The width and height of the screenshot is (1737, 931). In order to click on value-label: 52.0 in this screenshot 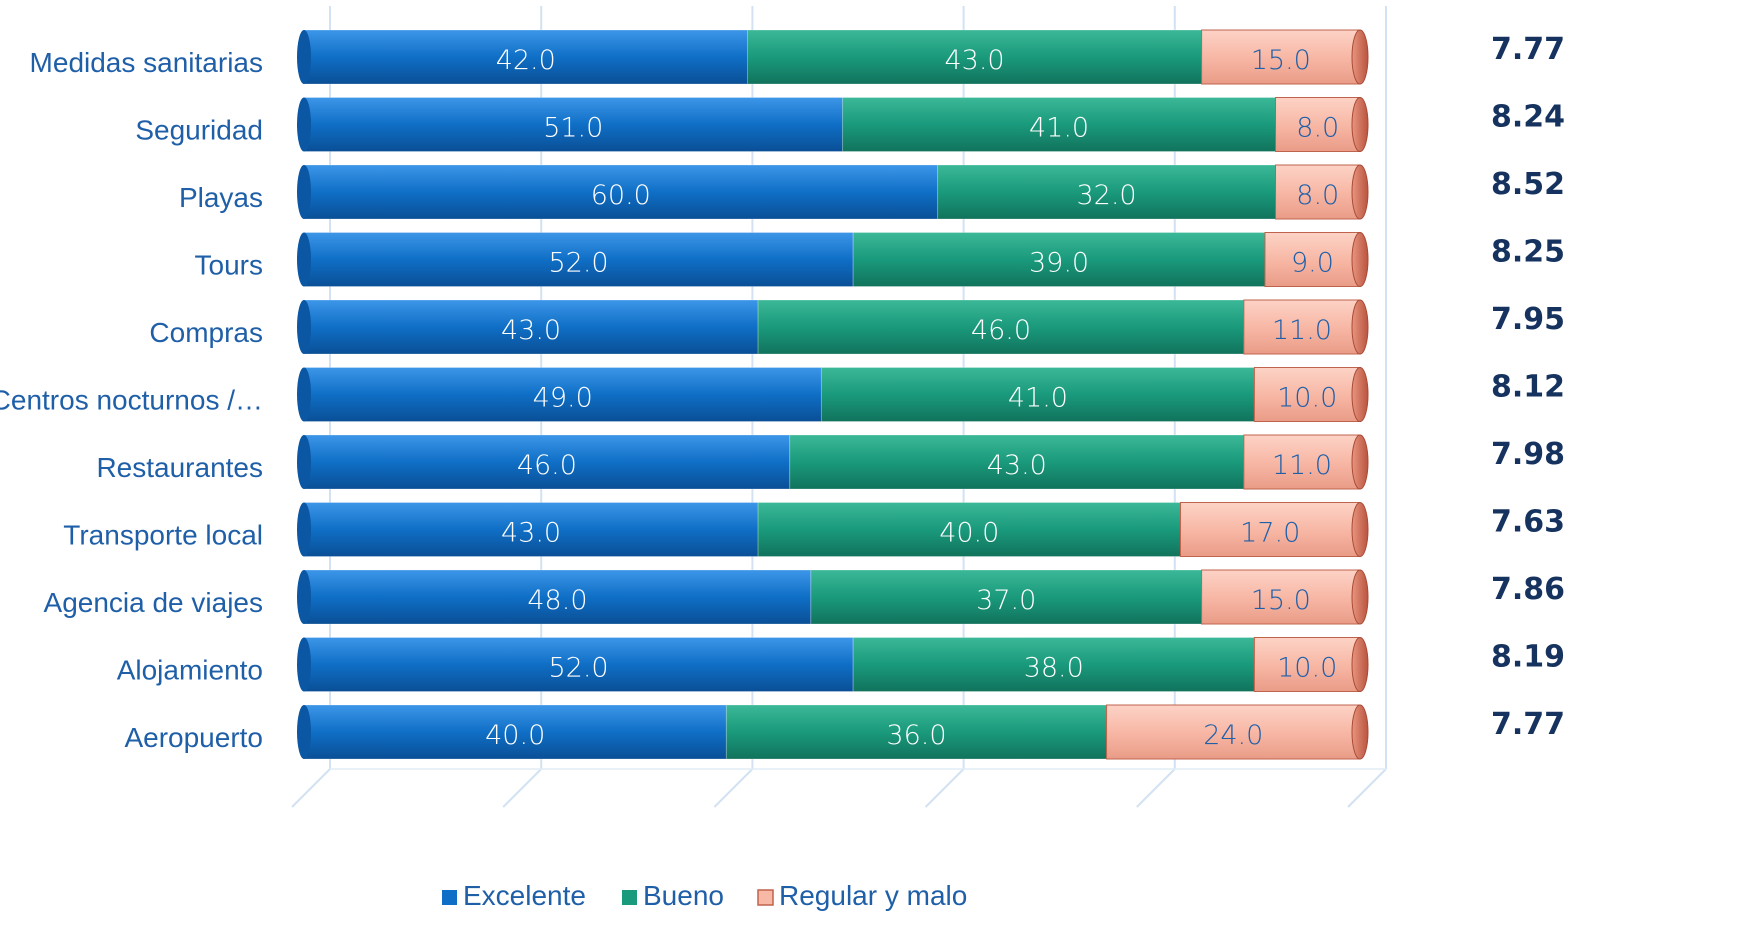, I will do `click(578, 263)`.